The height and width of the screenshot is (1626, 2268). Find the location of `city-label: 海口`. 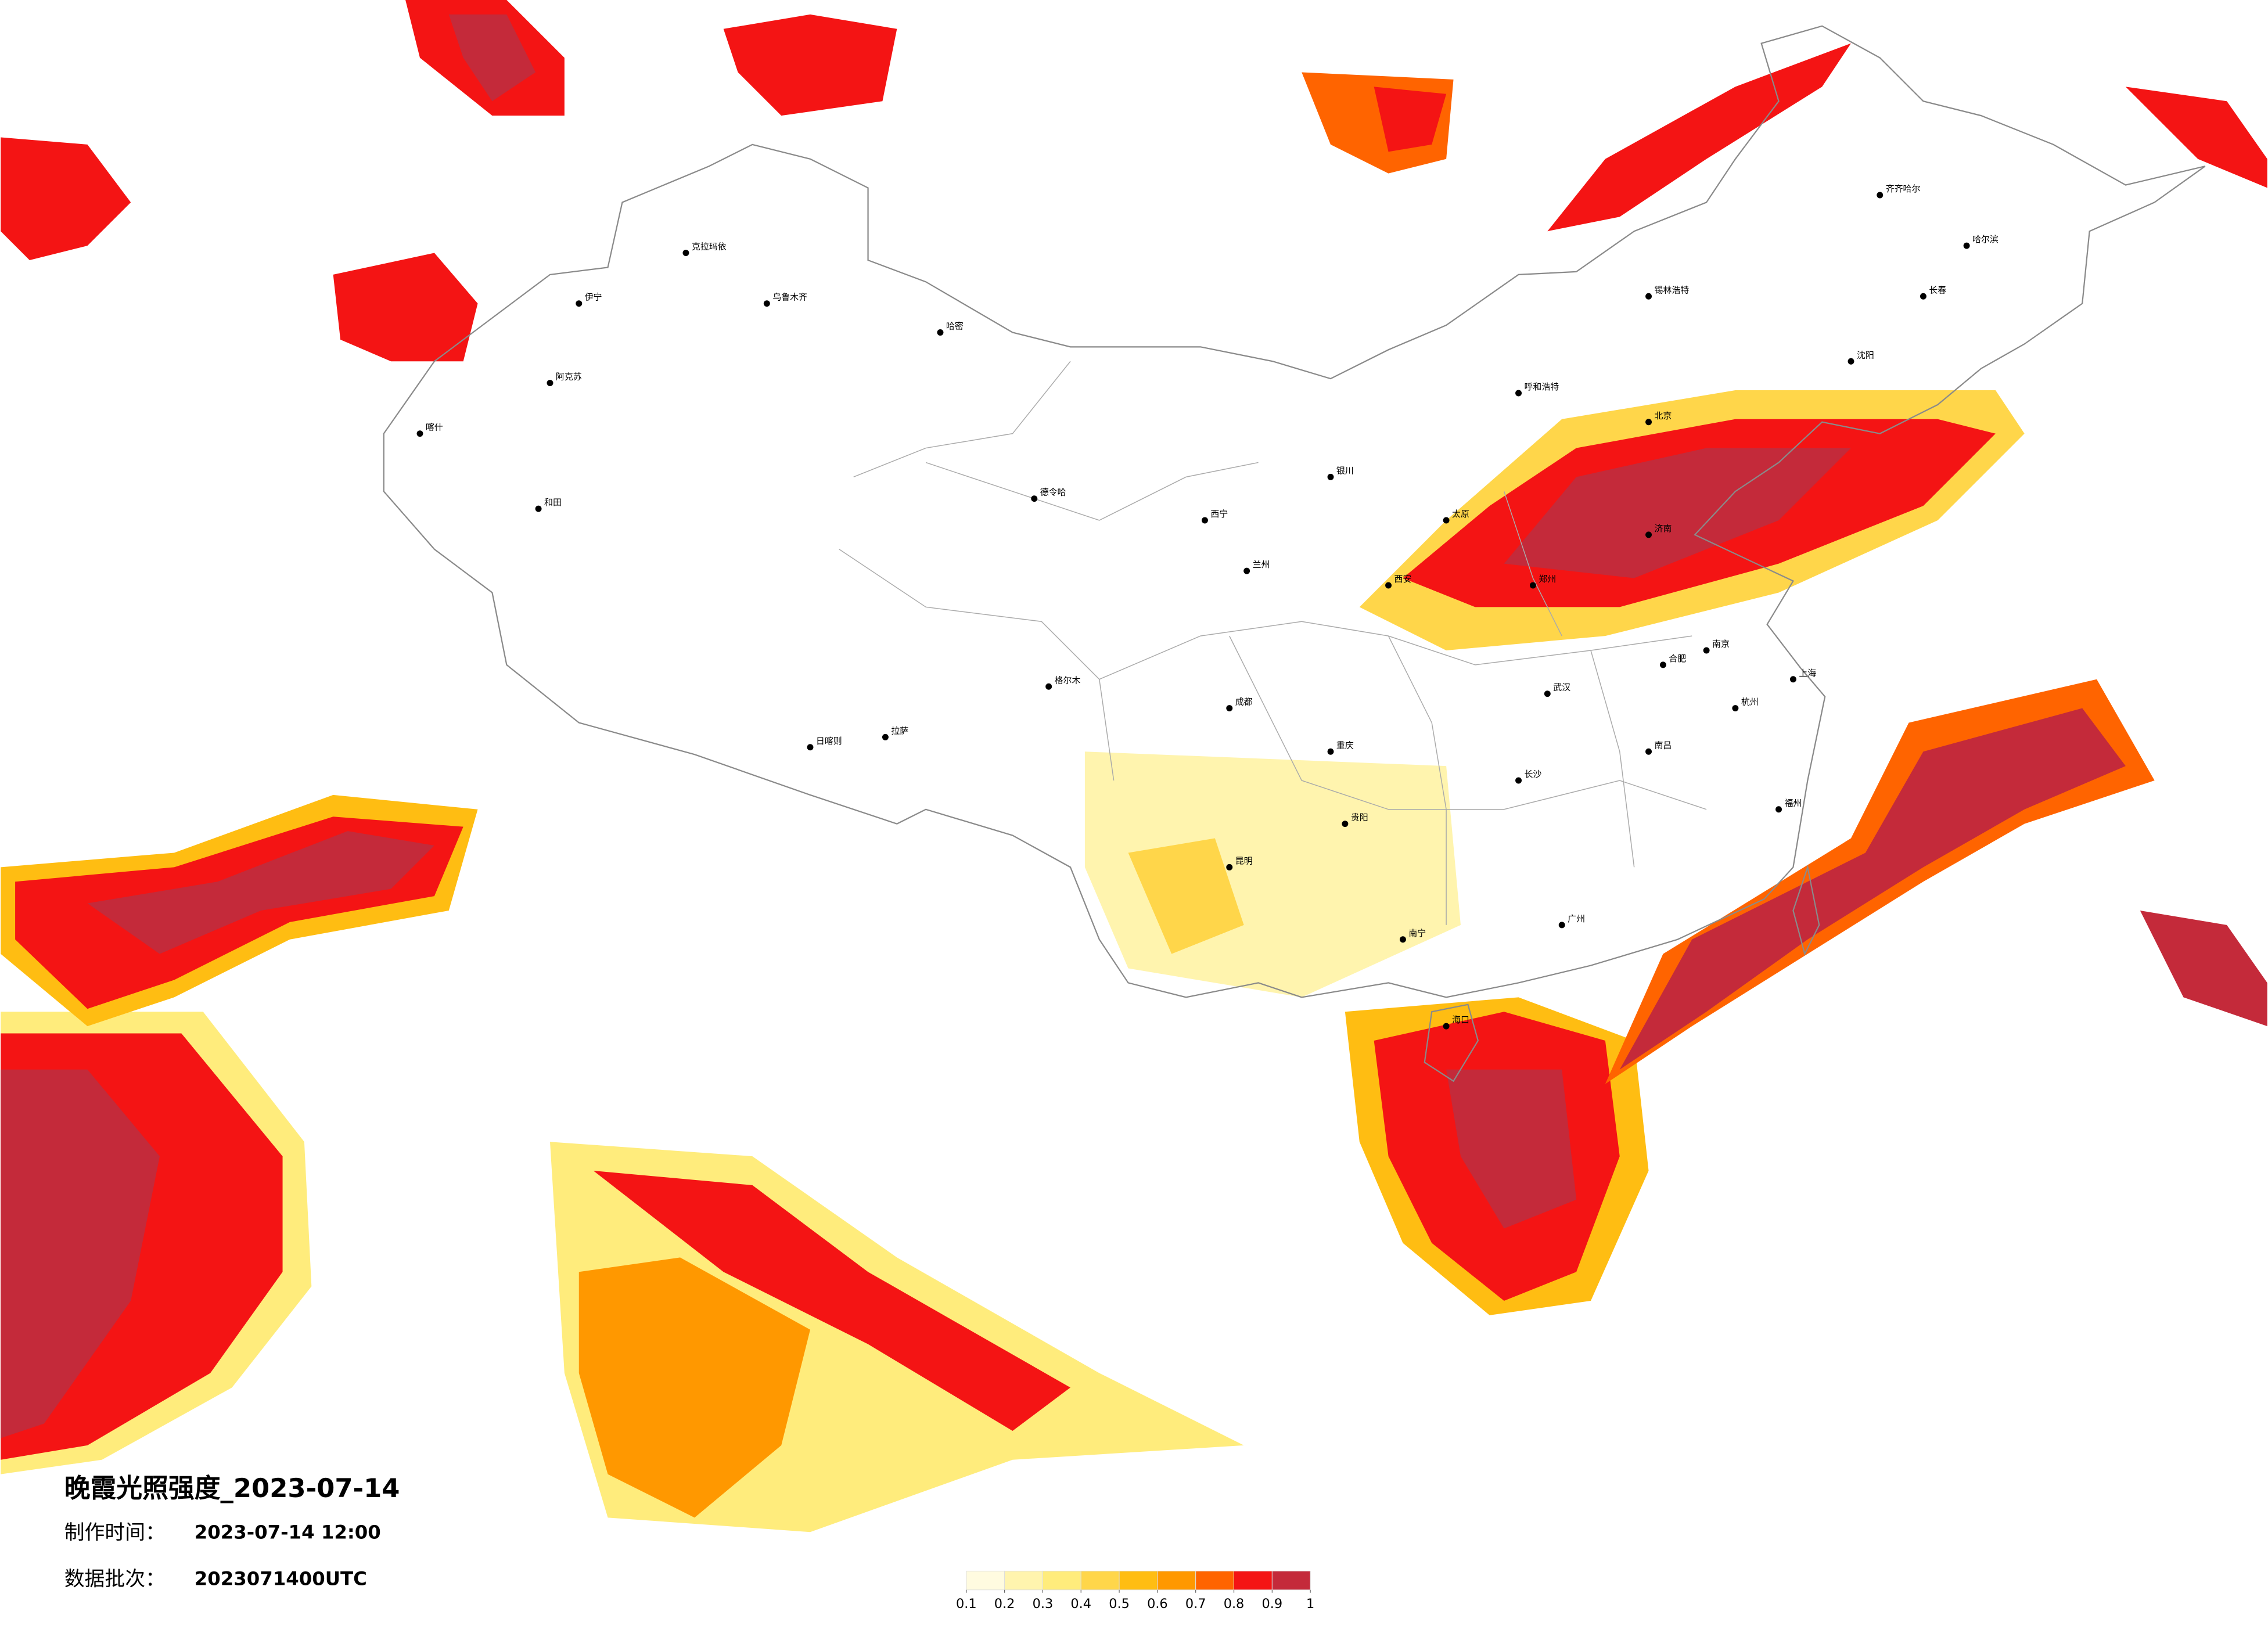

city-label: 海口 is located at coordinates (1460, 1020).